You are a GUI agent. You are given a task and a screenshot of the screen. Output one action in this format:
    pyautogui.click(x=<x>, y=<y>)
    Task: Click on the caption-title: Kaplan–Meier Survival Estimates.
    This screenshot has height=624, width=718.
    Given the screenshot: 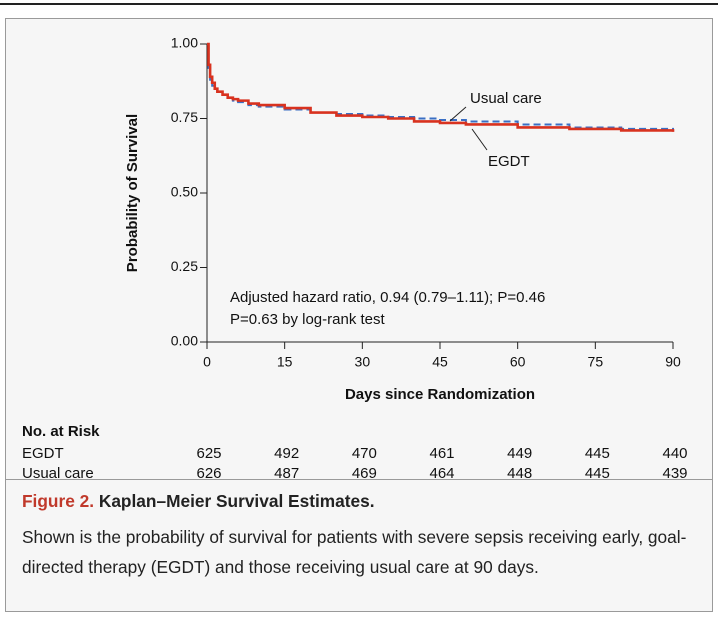 What is the action you would take?
    pyautogui.click(x=236, y=501)
    